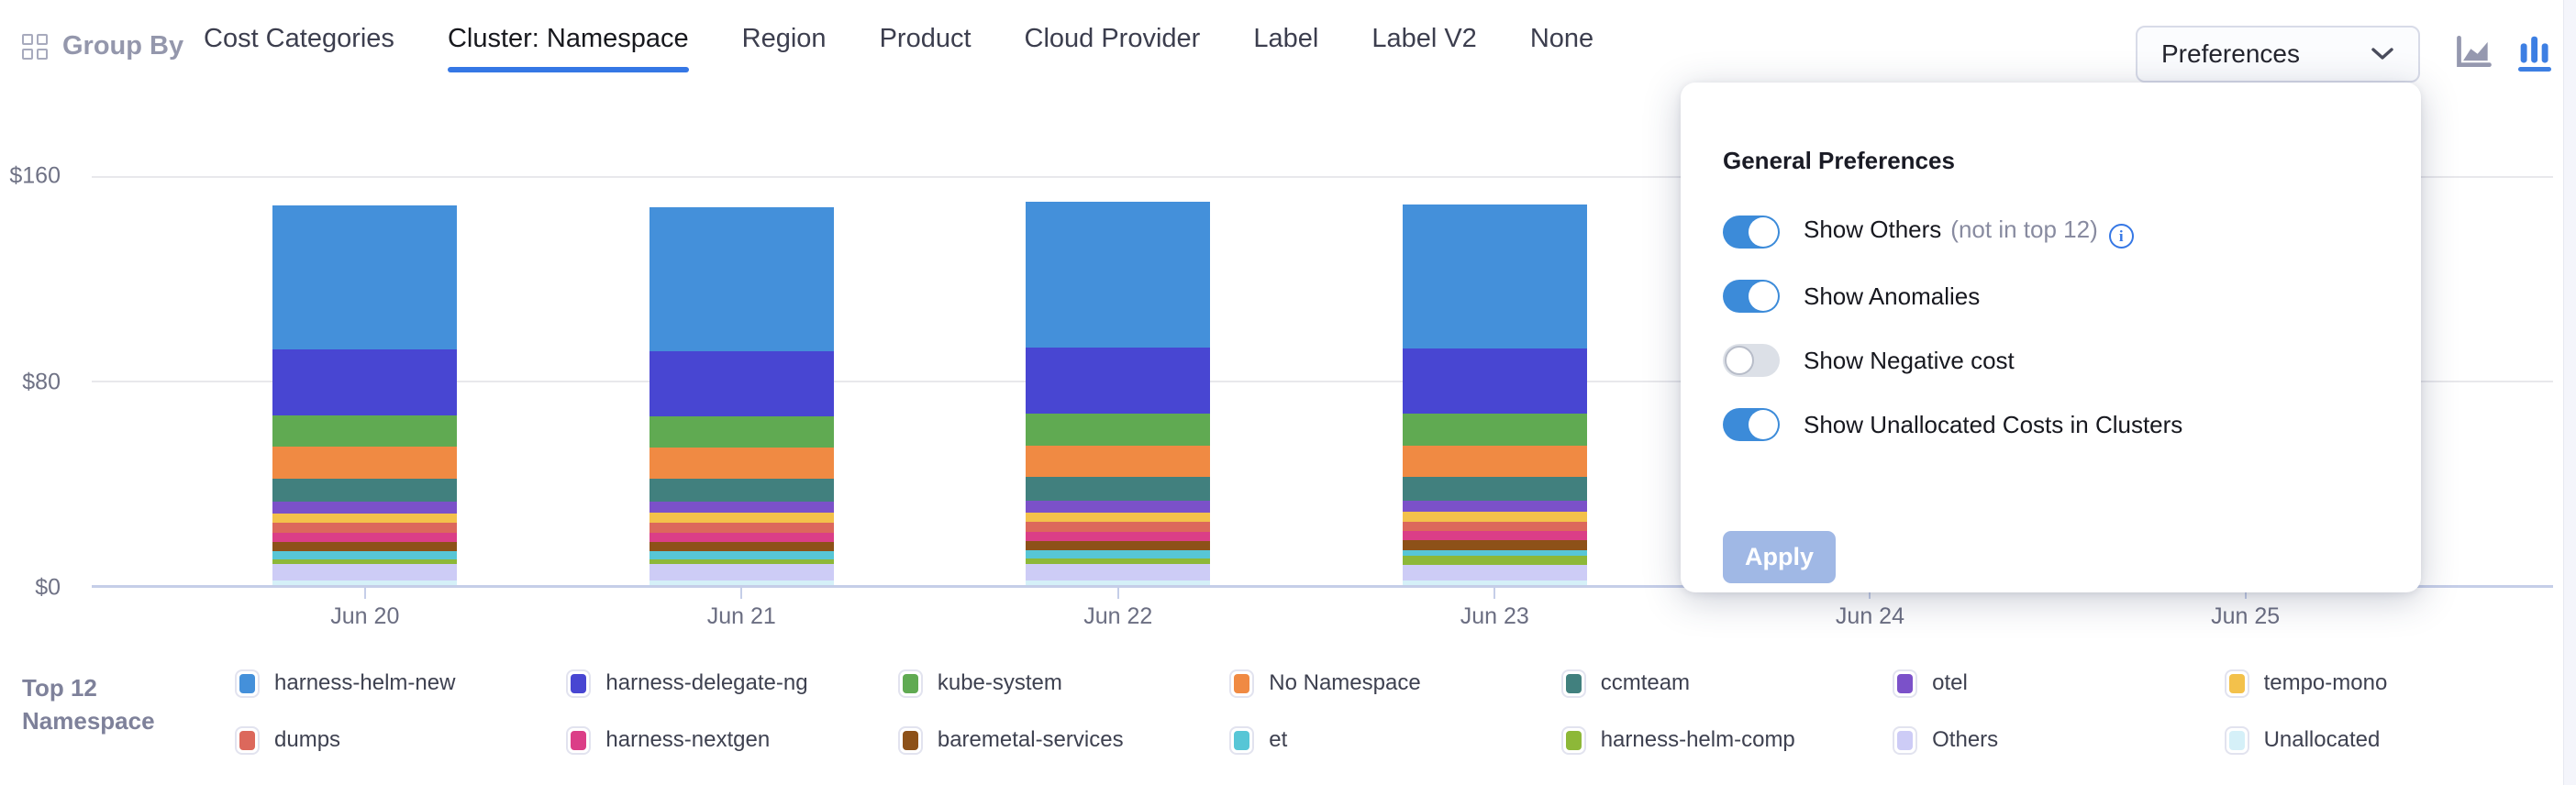 The image size is (2576, 785). Describe the element at coordinates (1394, 740) in the screenshot. I see `legend-item: et` at that location.